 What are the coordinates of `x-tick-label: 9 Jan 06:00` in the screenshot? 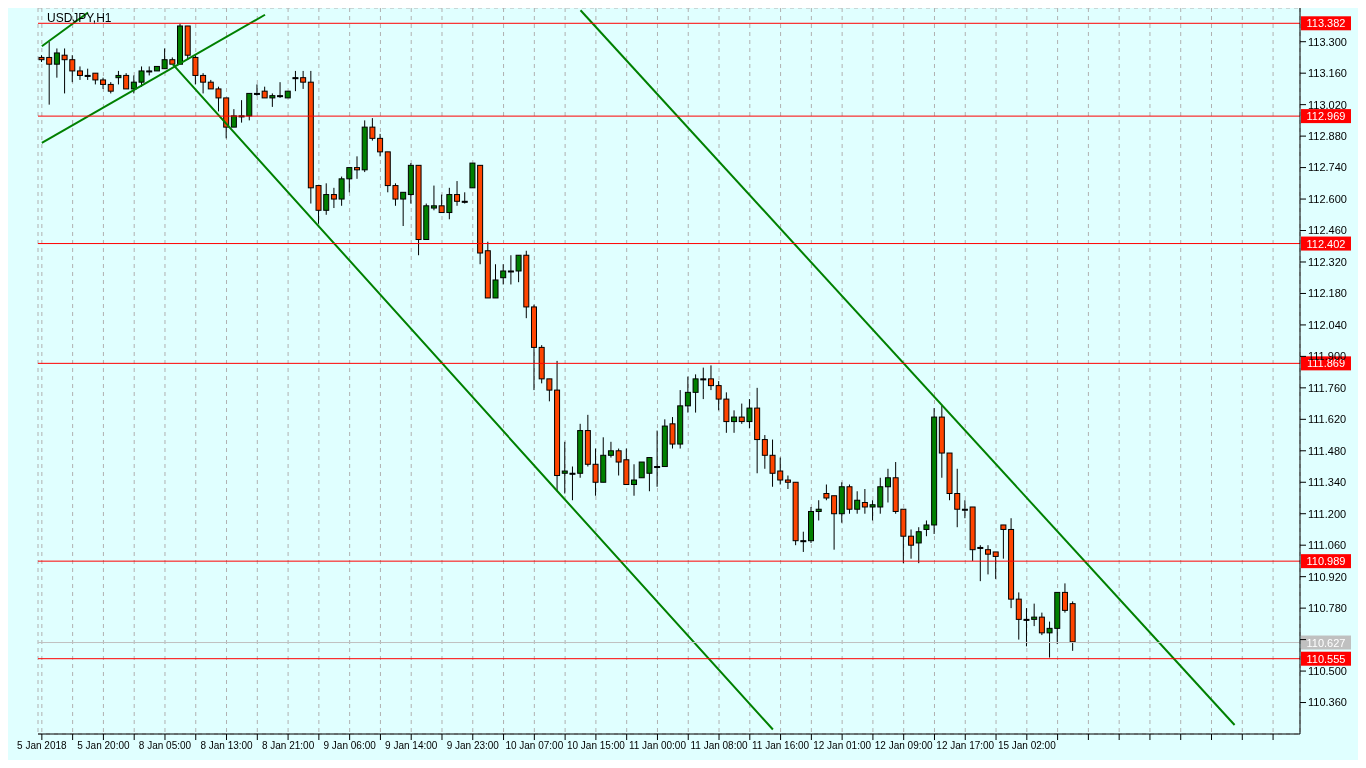 It's located at (350, 746).